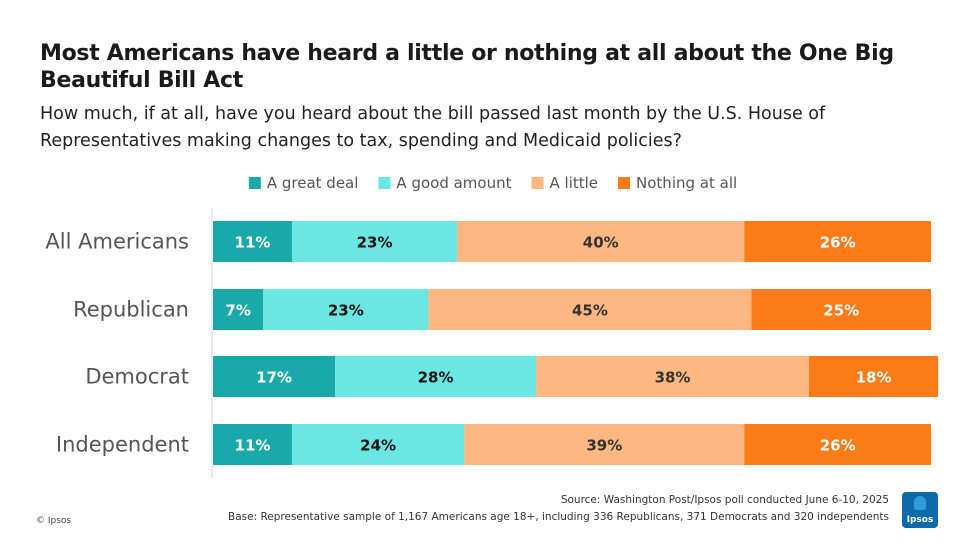 This screenshot has width=975, height=548. I want to click on bar-all-americans-a-great-deal, so click(252, 241).